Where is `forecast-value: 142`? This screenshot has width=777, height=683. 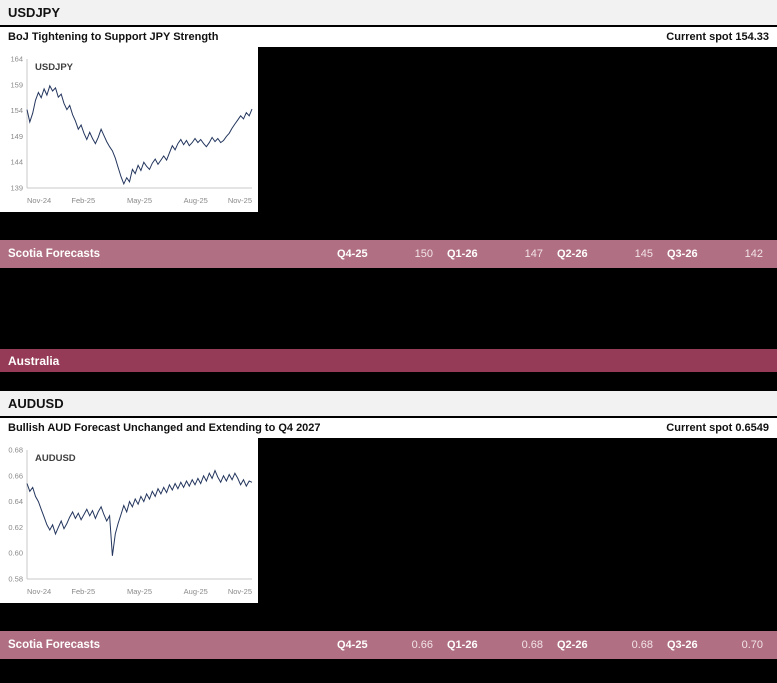
forecast-value: 142 is located at coordinates (753, 254).